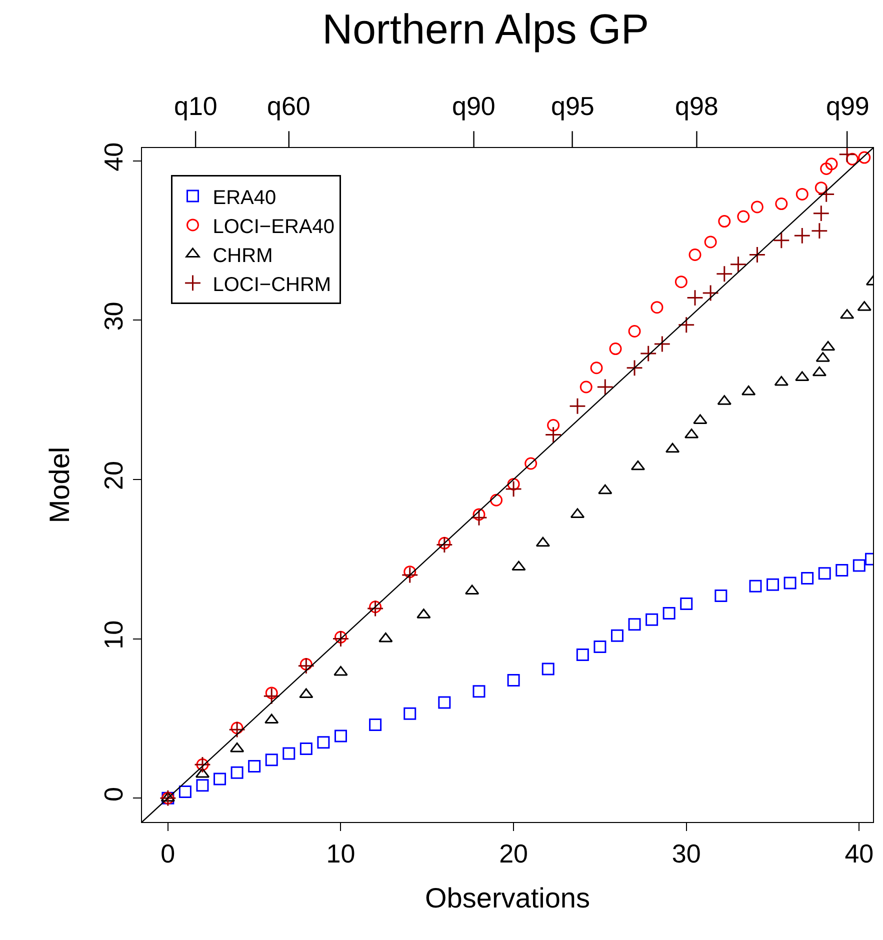 Image resolution: width=883 pixels, height=940 pixels. I want to click on chart-title: Northern Alps GP, so click(486, 29).